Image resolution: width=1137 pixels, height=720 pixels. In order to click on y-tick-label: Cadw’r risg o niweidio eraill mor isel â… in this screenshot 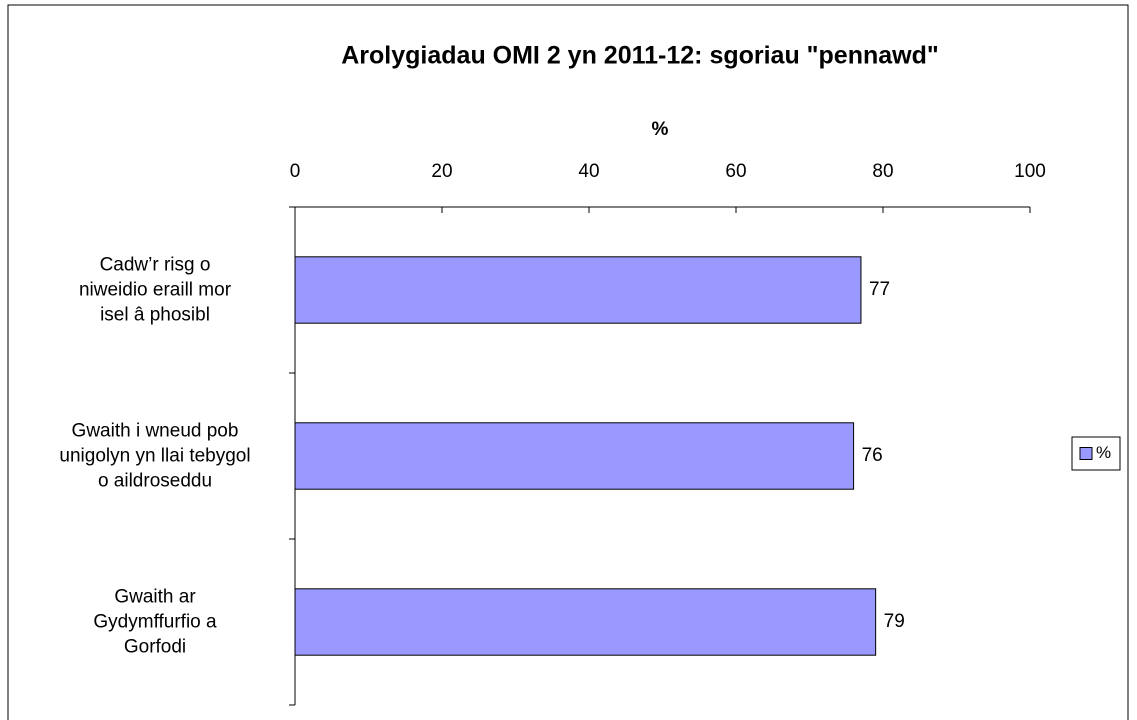, I will do `click(155, 290)`.